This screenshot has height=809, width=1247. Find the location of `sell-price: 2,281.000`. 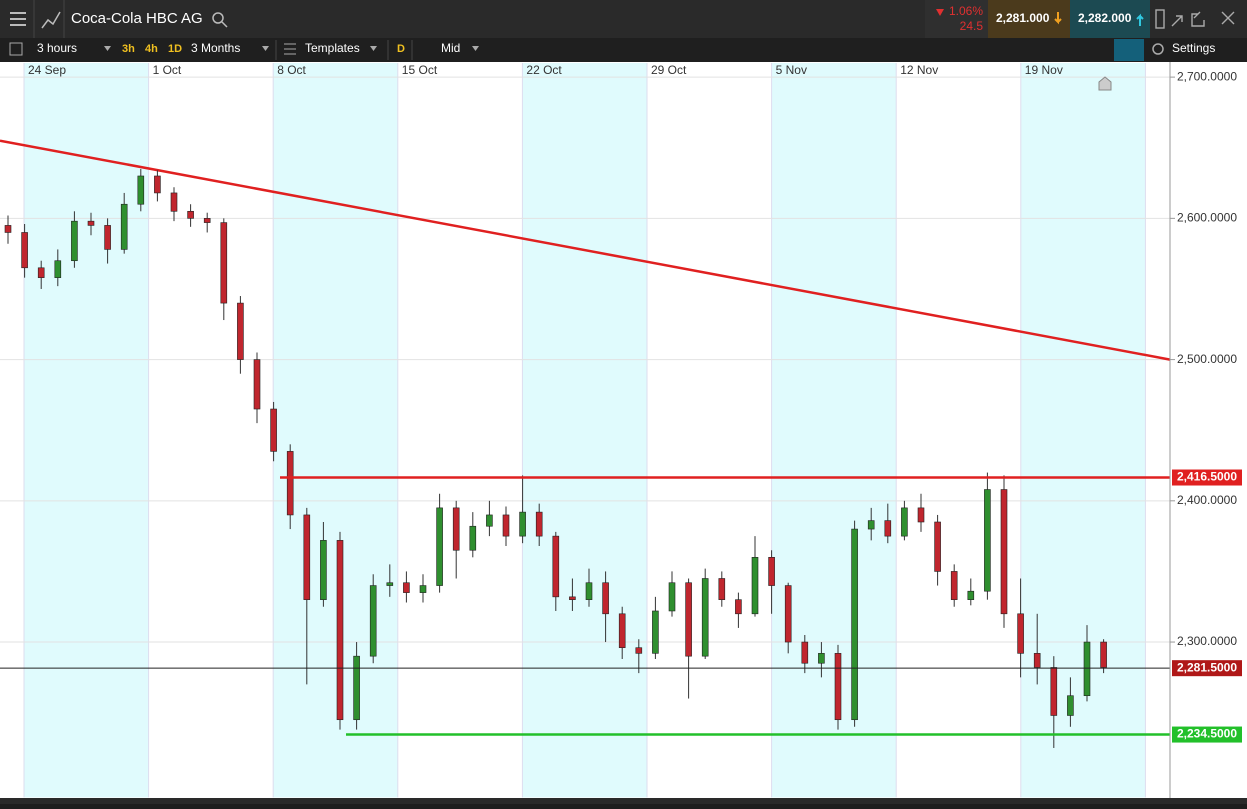

sell-price: 2,281.000 is located at coordinates (1023, 18).